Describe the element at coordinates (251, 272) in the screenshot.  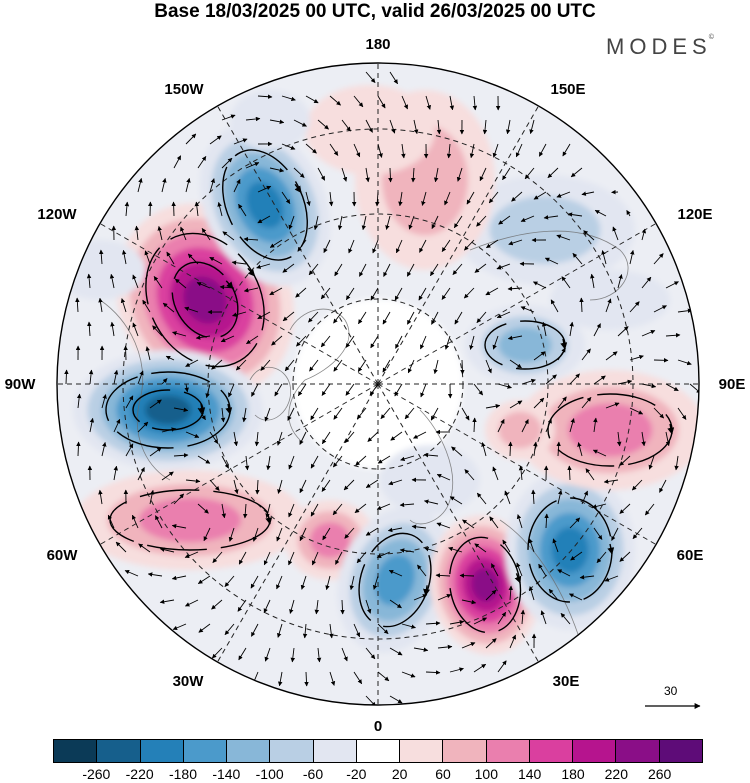
I see `streamline-arrow` at that location.